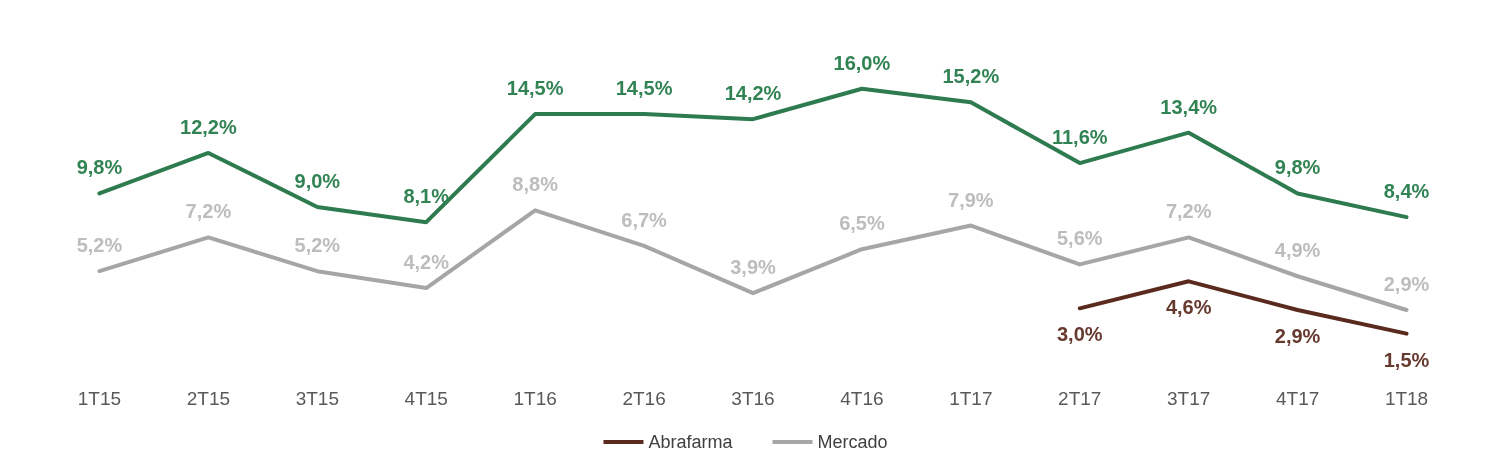  Describe the element at coordinates (1406, 191) in the screenshot. I see `data-label: 8,4%` at that location.